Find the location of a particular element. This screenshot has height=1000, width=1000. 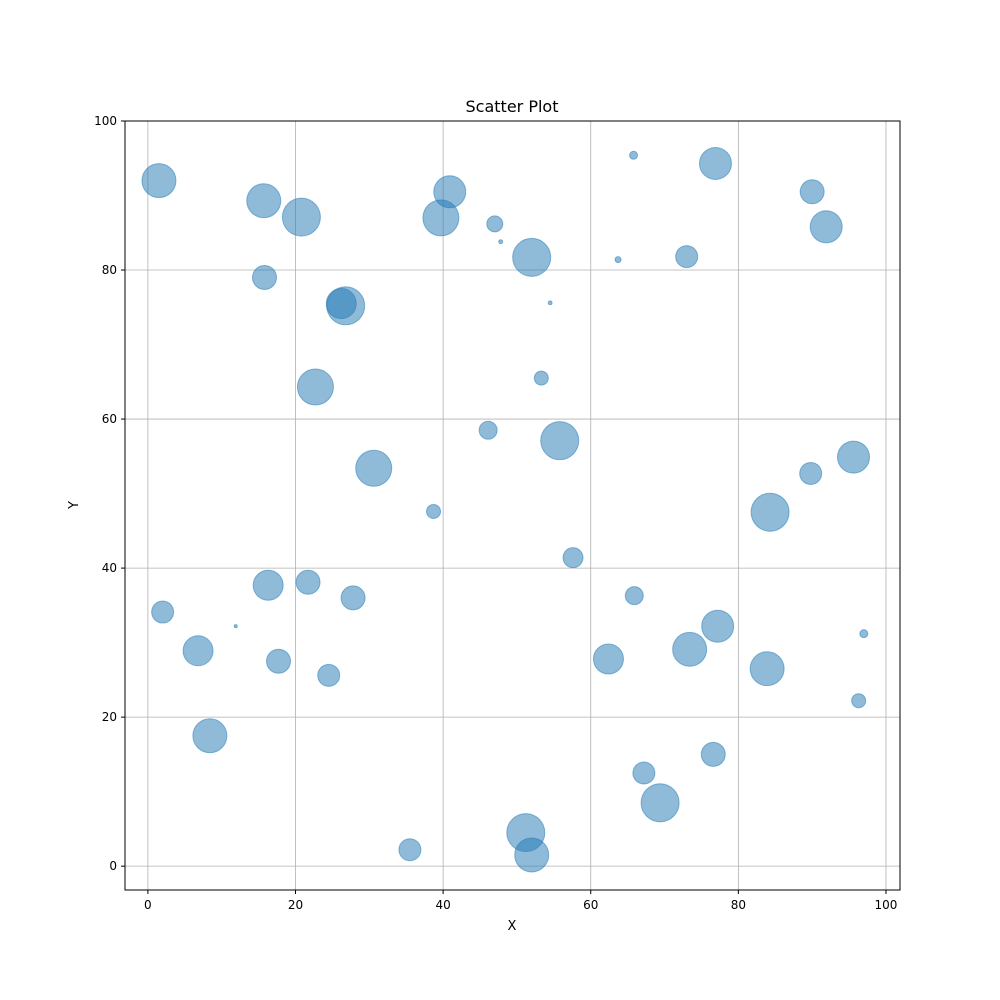

x-axis-label: X is located at coordinates (512, 926).